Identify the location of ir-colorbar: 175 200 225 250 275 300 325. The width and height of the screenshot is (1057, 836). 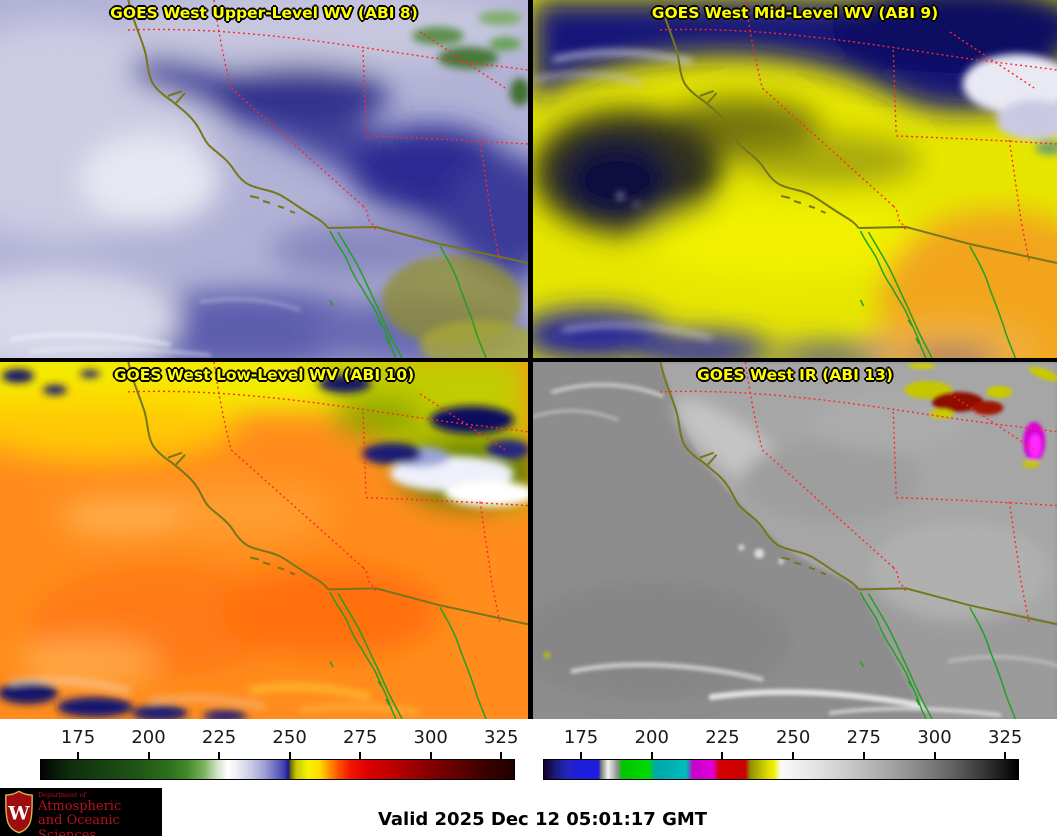
(783, 755).